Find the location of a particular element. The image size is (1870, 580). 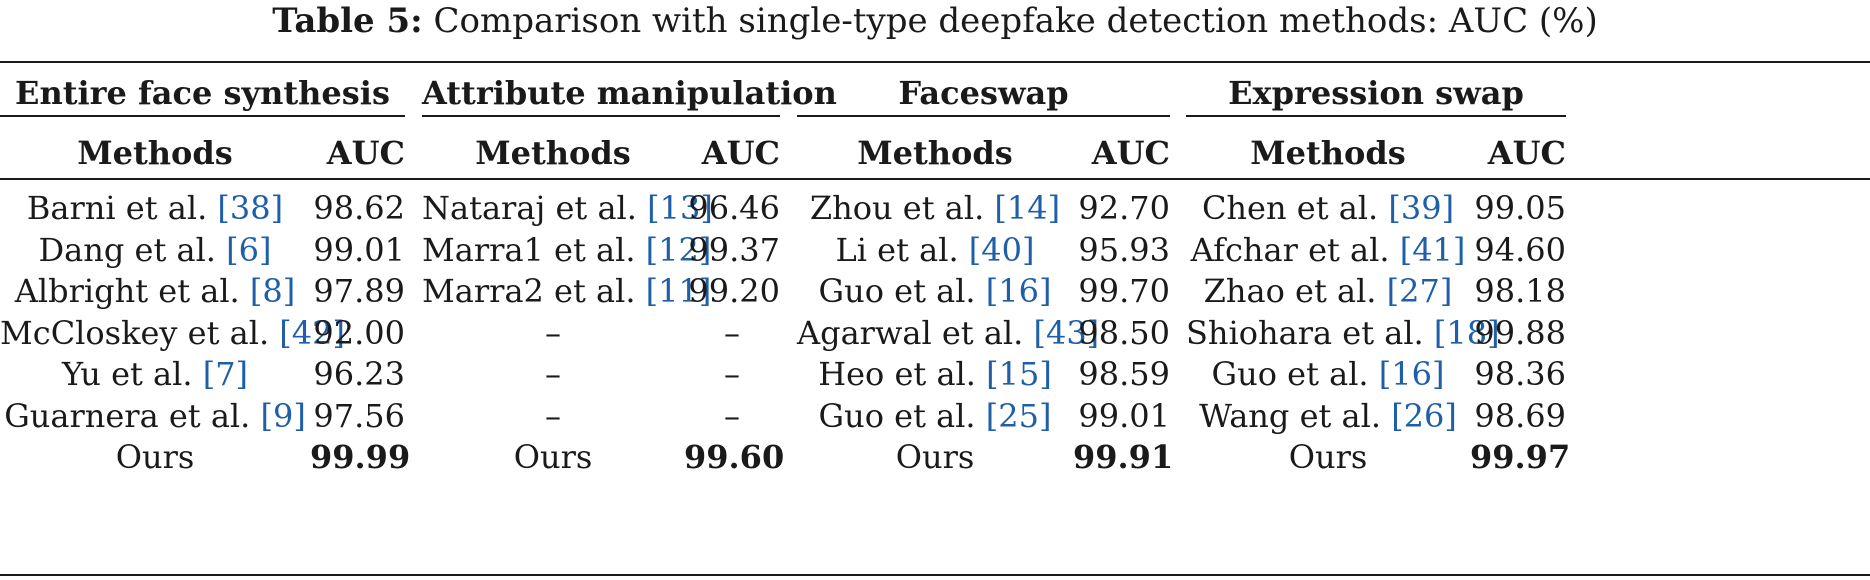

citation-link: 38 is located at coordinates (250, 208).